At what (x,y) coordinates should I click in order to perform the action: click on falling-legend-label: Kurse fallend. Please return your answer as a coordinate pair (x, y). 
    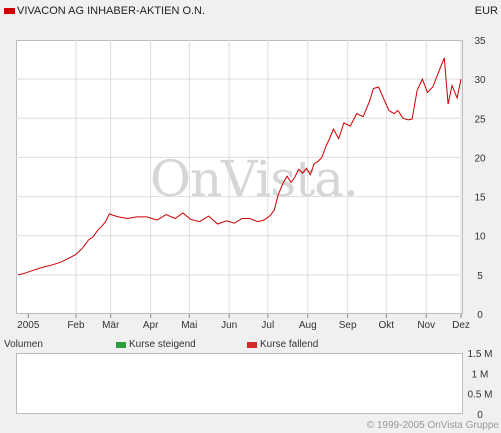
    Looking at the image, I should click on (289, 344).